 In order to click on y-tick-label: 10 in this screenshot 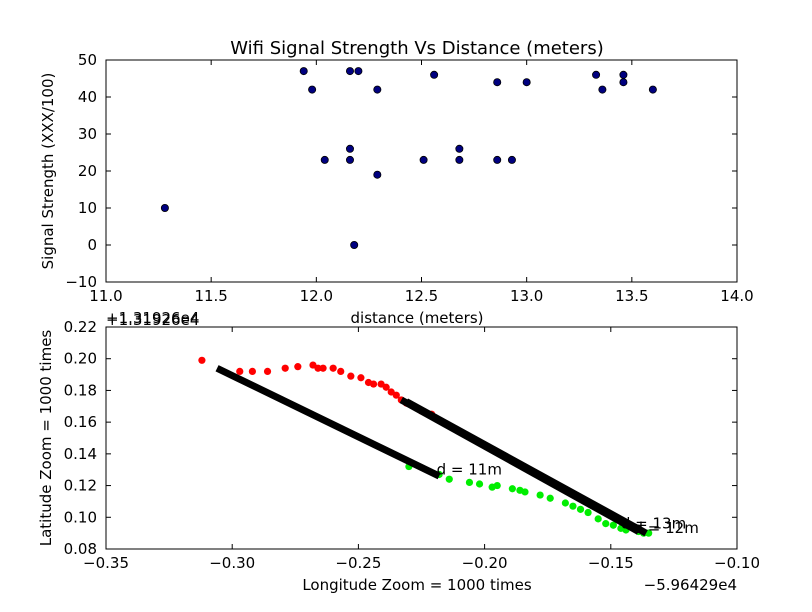, I will do `click(87, 208)`.